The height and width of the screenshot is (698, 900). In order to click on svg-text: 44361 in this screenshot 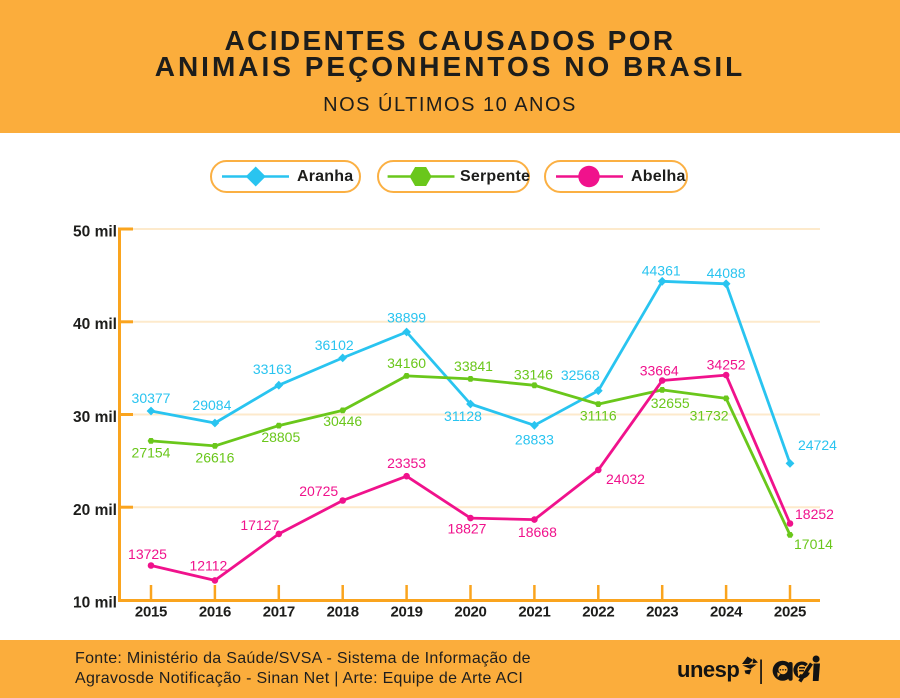, I will do `click(661, 270)`.